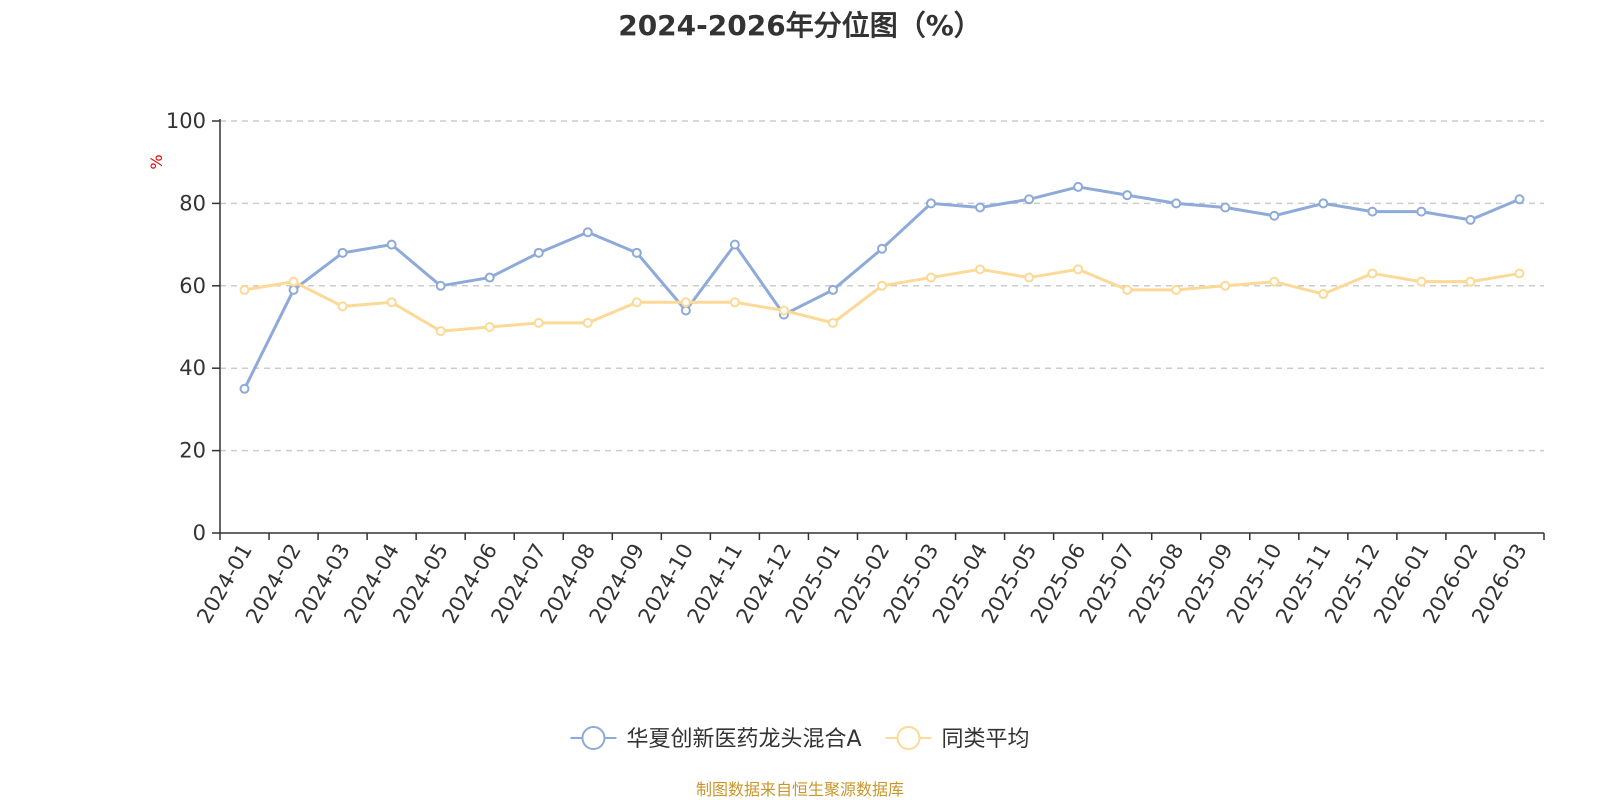 This screenshot has height=800, width=1600. I want to click on legend-label: 同类平均, so click(986, 739).